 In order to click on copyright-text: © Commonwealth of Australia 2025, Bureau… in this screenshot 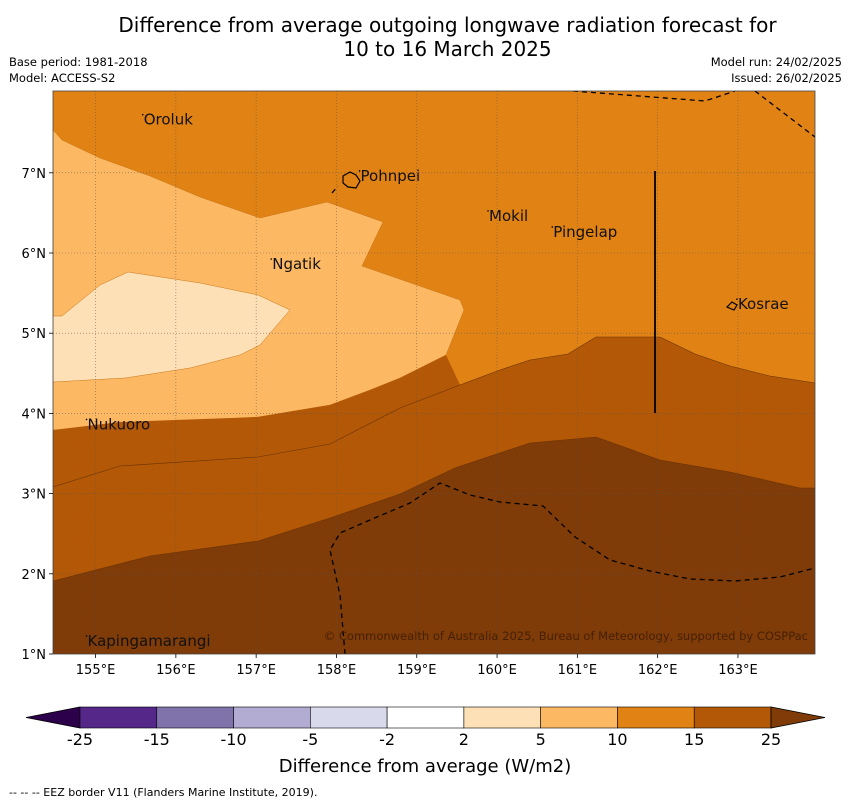, I will do `click(566, 636)`.